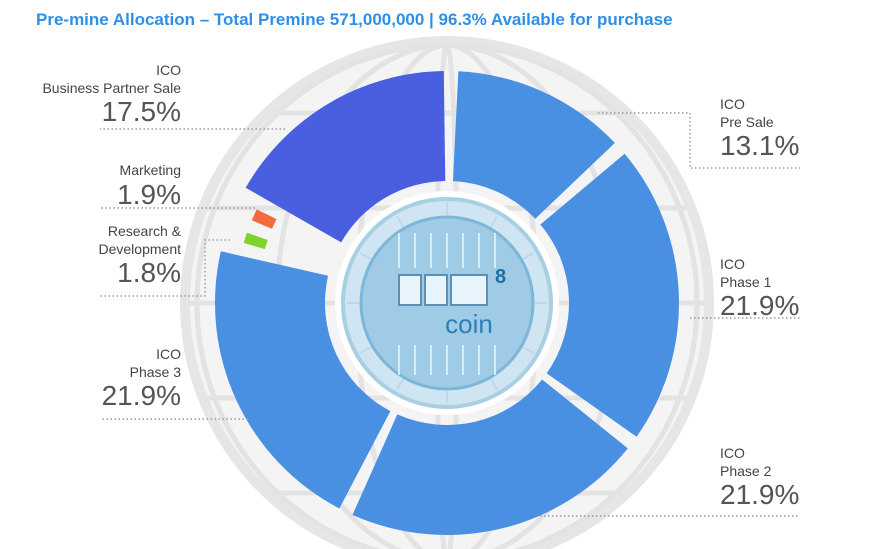 The image size is (893, 549). I want to click on slice-label-phase-3: ICO Phase 3 21.9%, so click(141, 379).